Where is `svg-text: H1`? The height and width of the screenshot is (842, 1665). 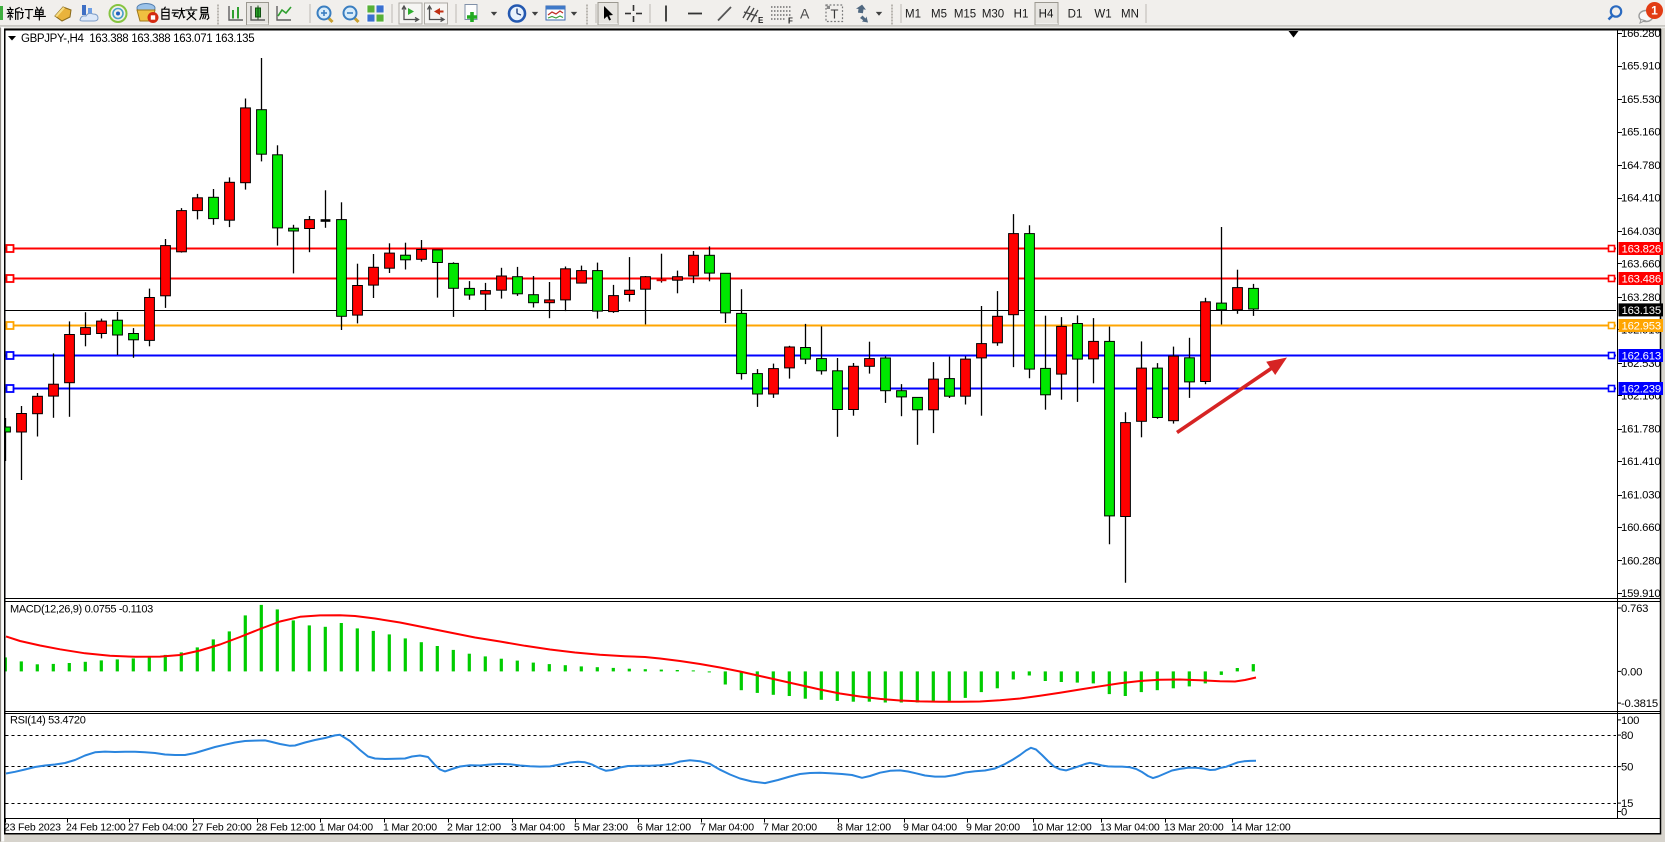
svg-text: H1 is located at coordinates (1021, 15).